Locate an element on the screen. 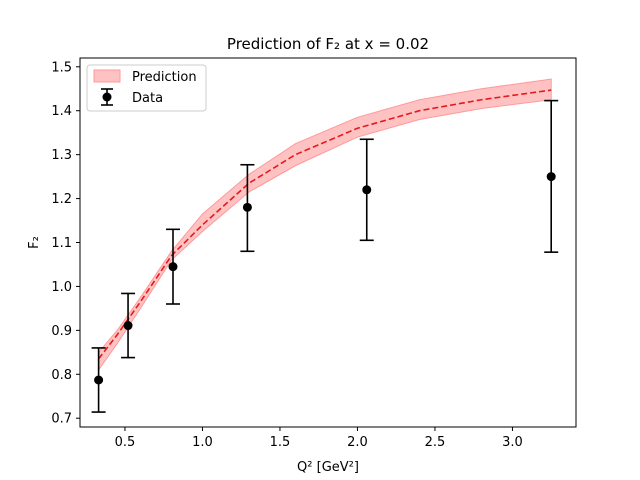 This screenshot has height=480, width=640. x-tick-label: 0.5 is located at coordinates (125, 442).